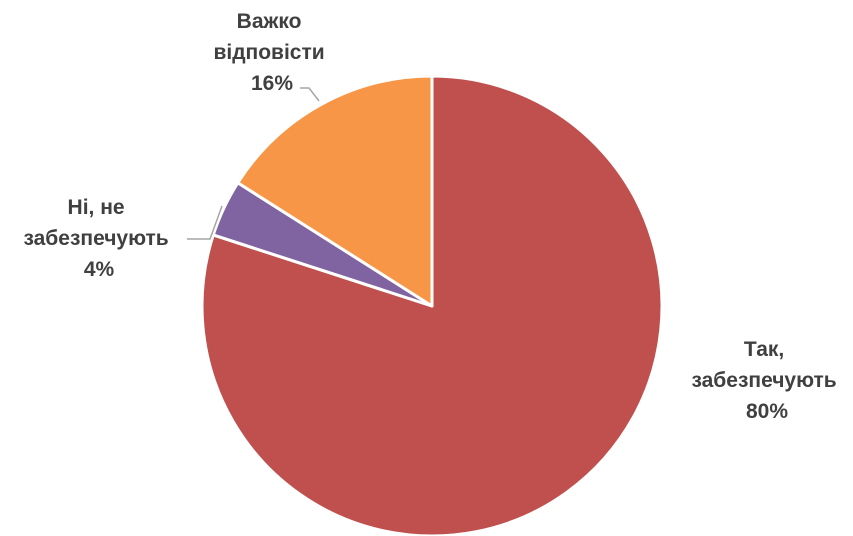  What do you see at coordinates (99, 269) in the screenshot?
I see `slice-value-no: 4%` at bounding box center [99, 269].